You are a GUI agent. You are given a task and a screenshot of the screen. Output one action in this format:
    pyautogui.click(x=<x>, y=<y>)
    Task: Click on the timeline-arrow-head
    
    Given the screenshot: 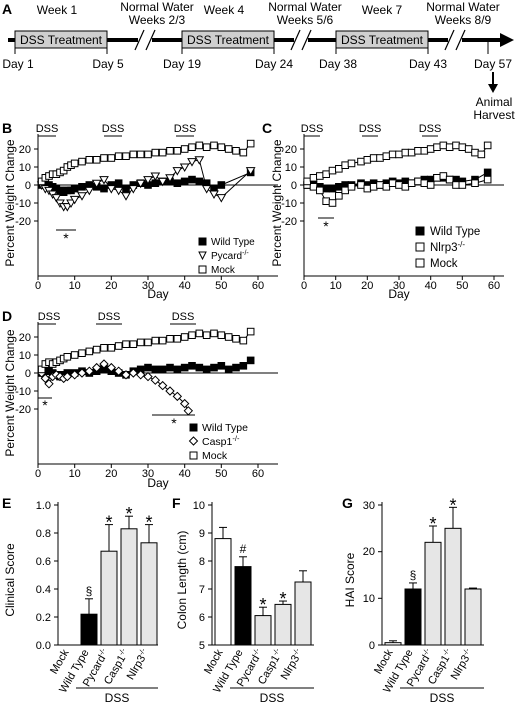 What is the action you would take?
    pyautogui.click(x=507, y=40)
    